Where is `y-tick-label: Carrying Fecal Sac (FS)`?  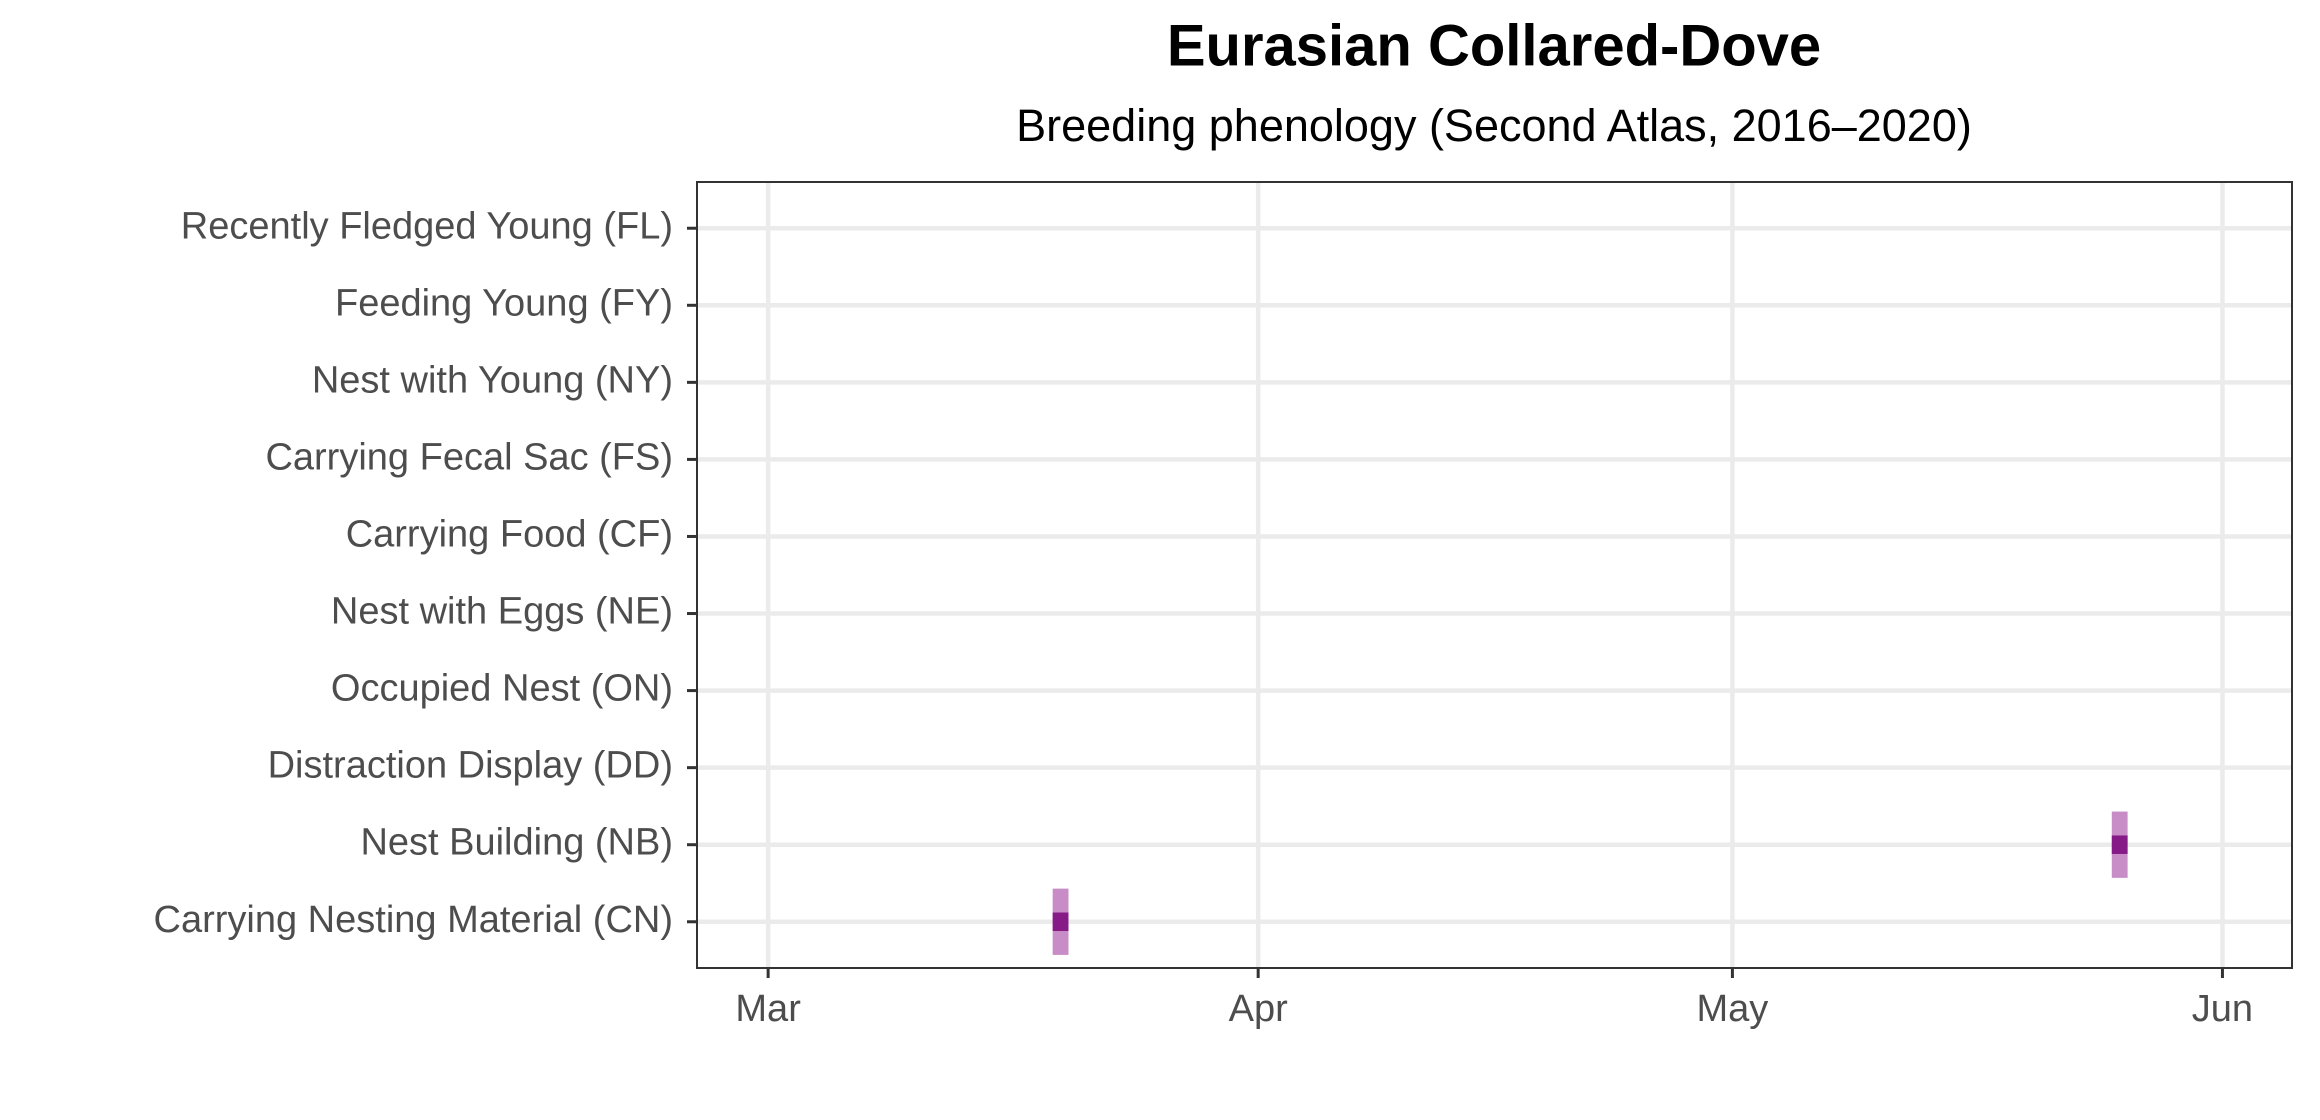
y-tick-label: Carrying Fecal Sac (FS) is located at coordinates (469, 457).